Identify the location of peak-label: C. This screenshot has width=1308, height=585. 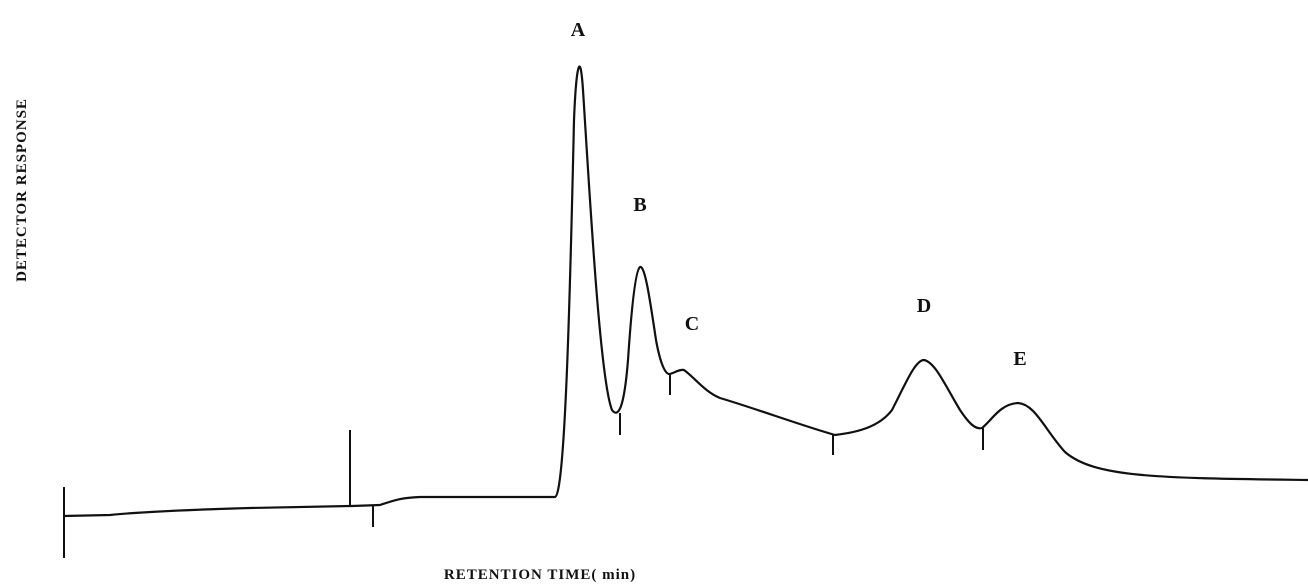
(692, 324).